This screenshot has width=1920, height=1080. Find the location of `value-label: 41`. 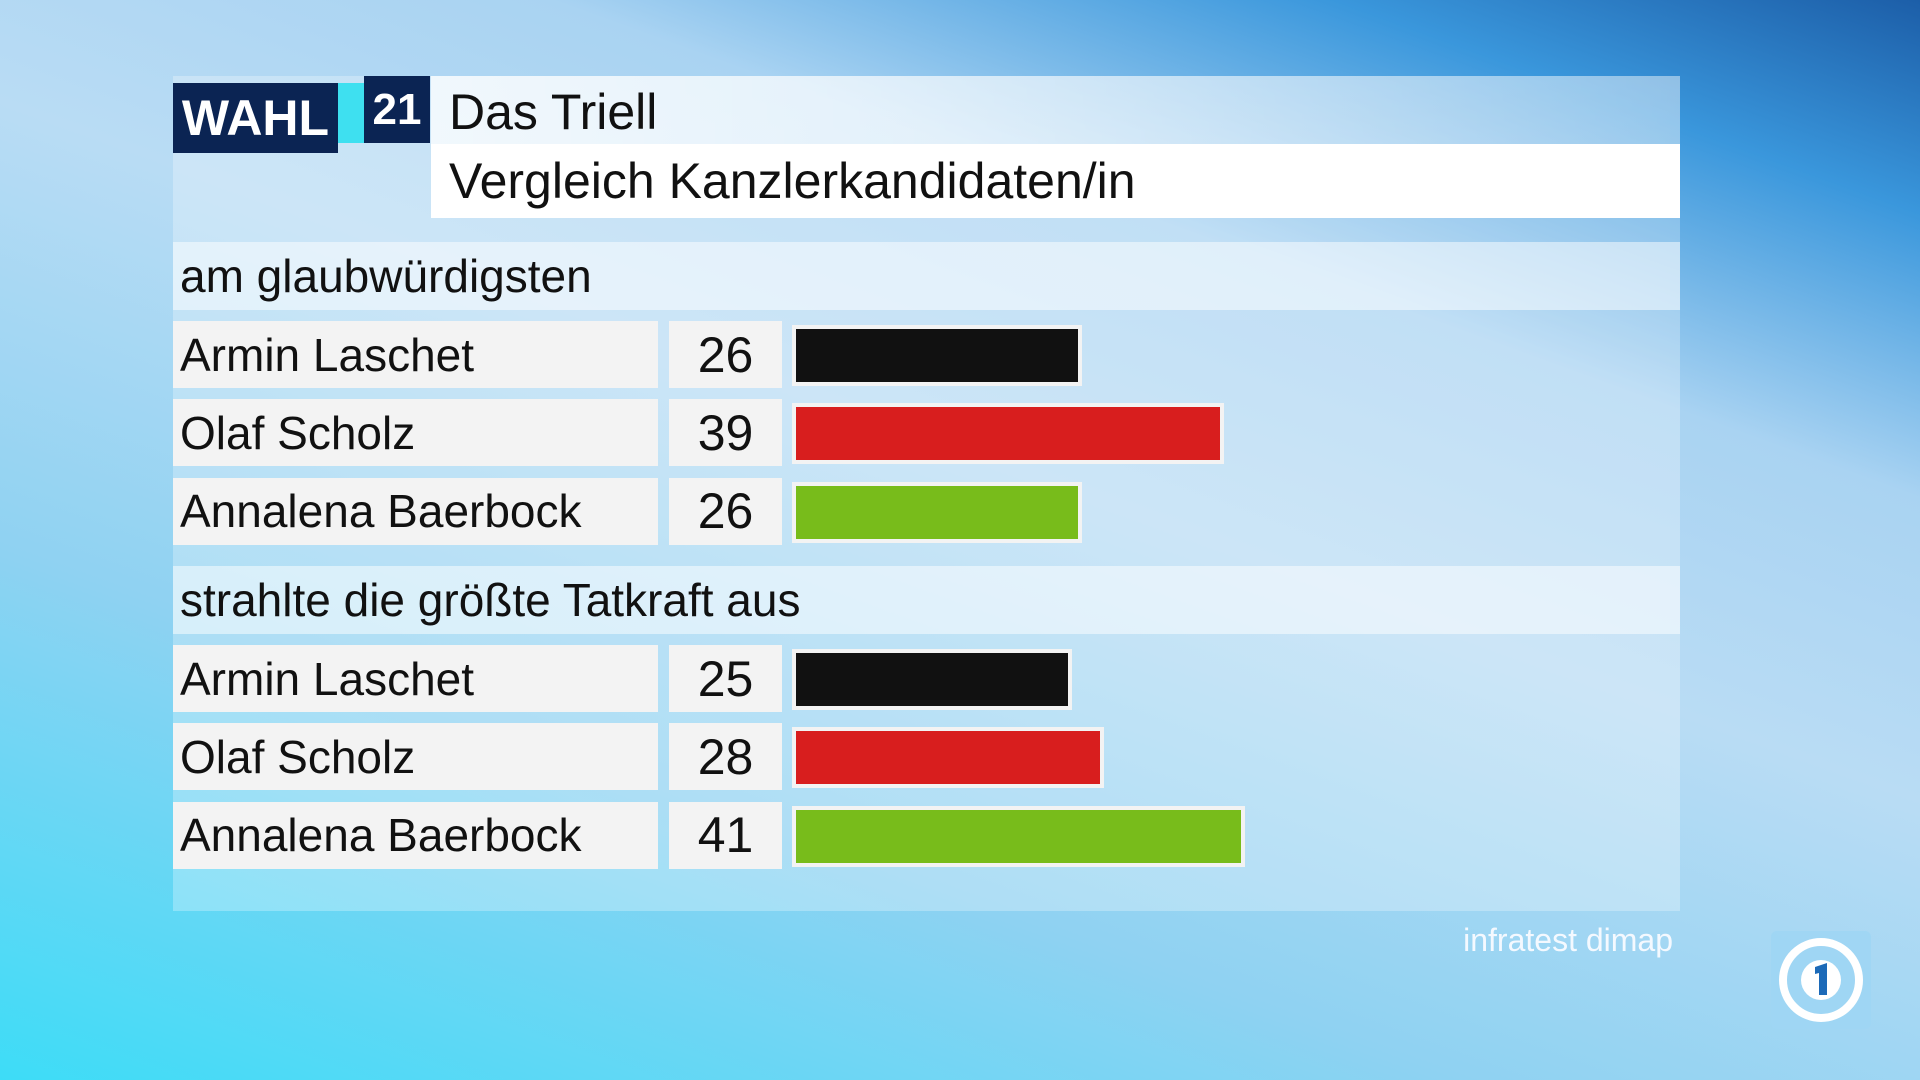

value-label: 41 is located at coordinates (725, 835).